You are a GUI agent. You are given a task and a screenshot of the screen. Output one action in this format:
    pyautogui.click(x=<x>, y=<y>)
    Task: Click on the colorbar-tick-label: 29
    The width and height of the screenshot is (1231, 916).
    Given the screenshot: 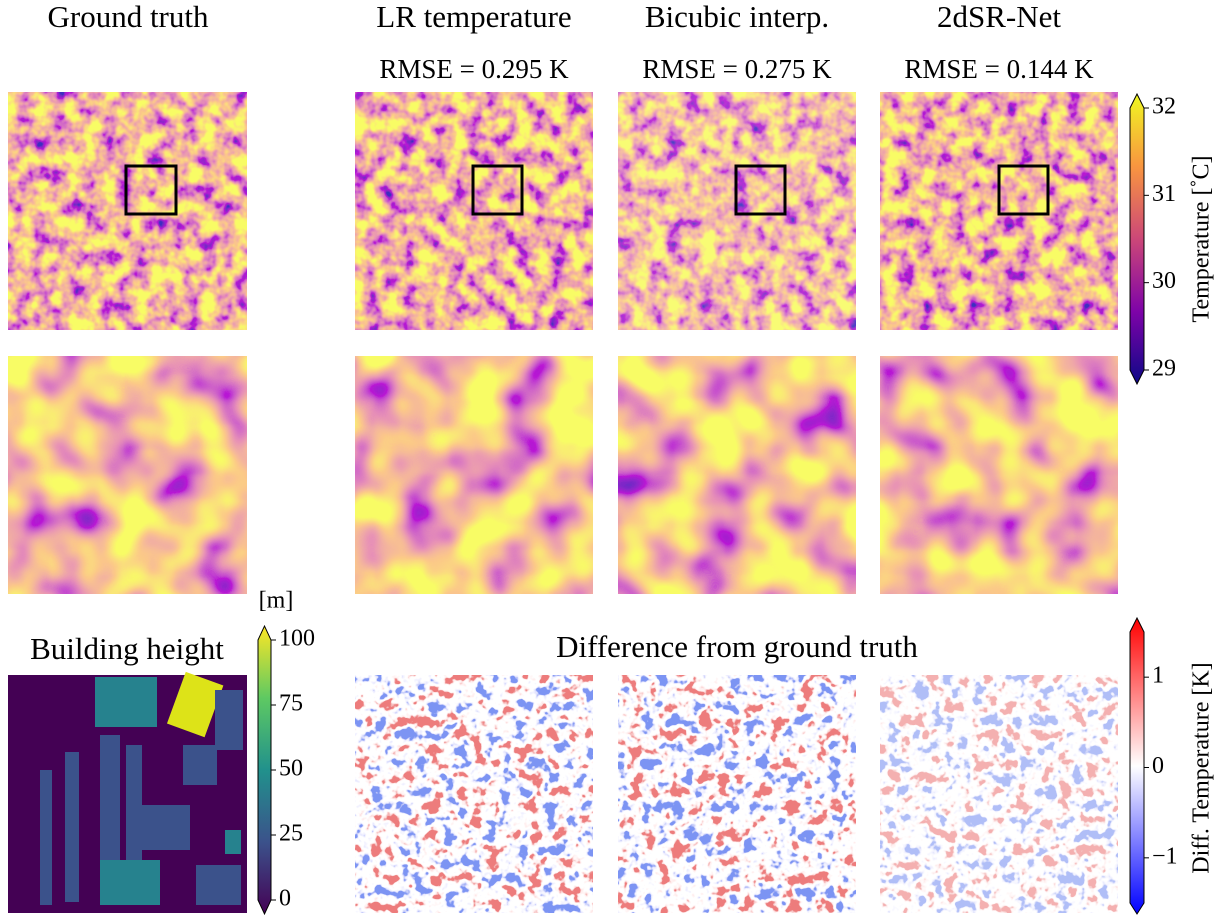 What is the action you would take?
    pyautogui.click(x=1164, y=369)
    